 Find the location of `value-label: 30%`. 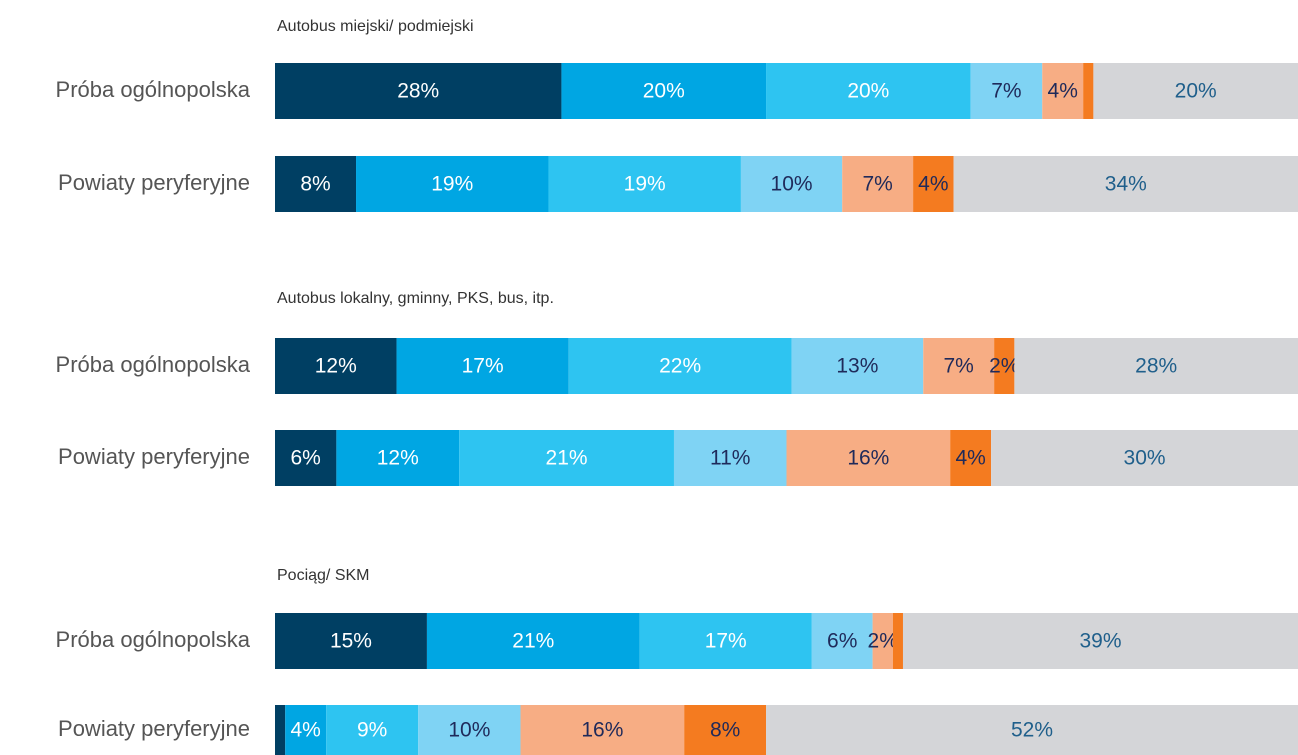

value-label: 30% is located at coordinates (1145, 458).